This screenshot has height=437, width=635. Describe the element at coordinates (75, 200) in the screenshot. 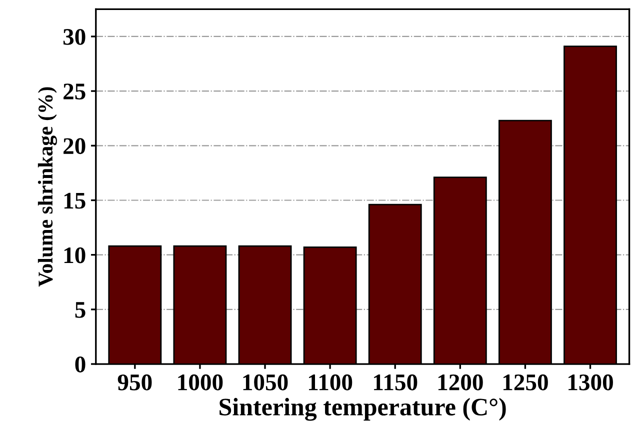

I see `y-tick-label: 15` at that location.